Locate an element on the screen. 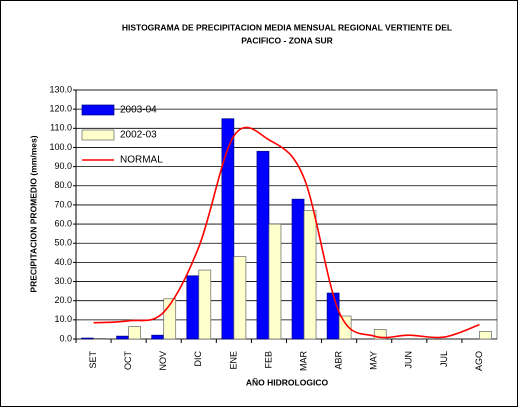 This screenshot has height=407, width=518. x-tick-label: ABR is located at coordinates (339, 360).